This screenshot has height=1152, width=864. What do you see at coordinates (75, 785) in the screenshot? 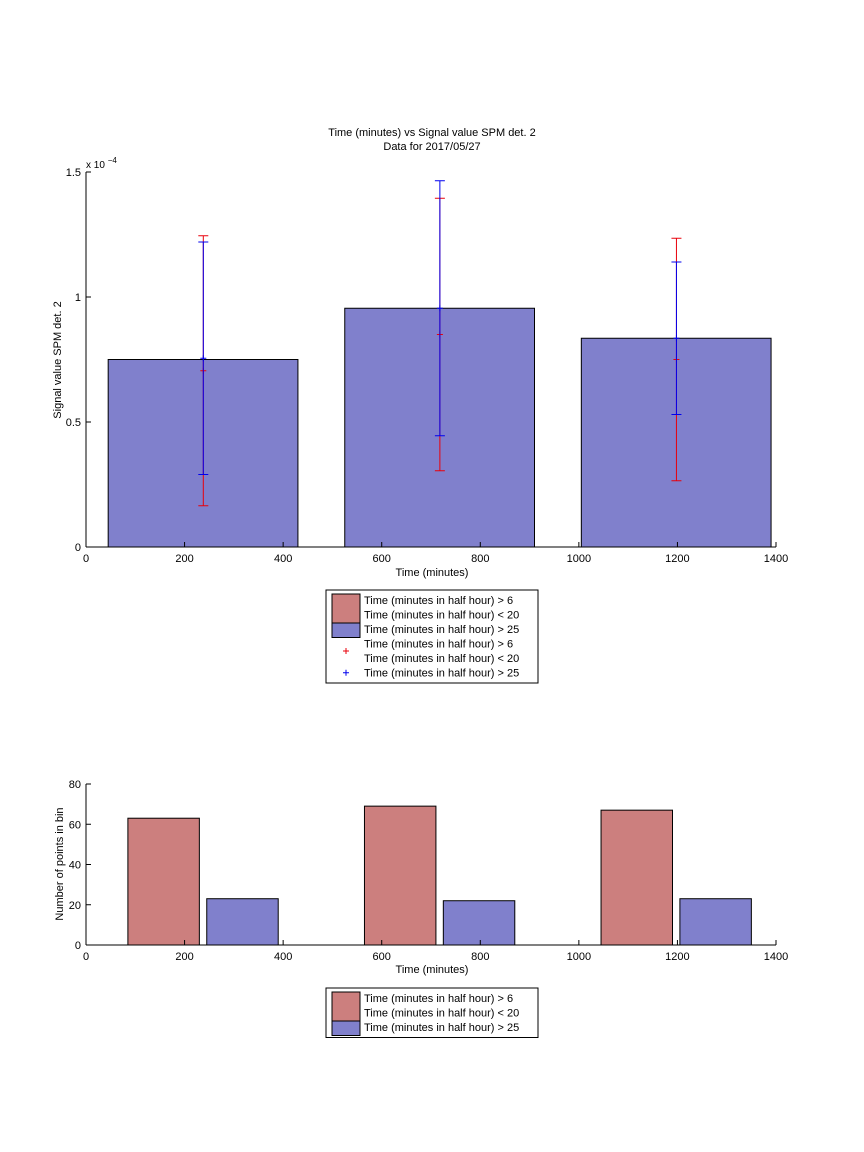
I see `y-tick-label: 80` at bounding box center [75, 785].